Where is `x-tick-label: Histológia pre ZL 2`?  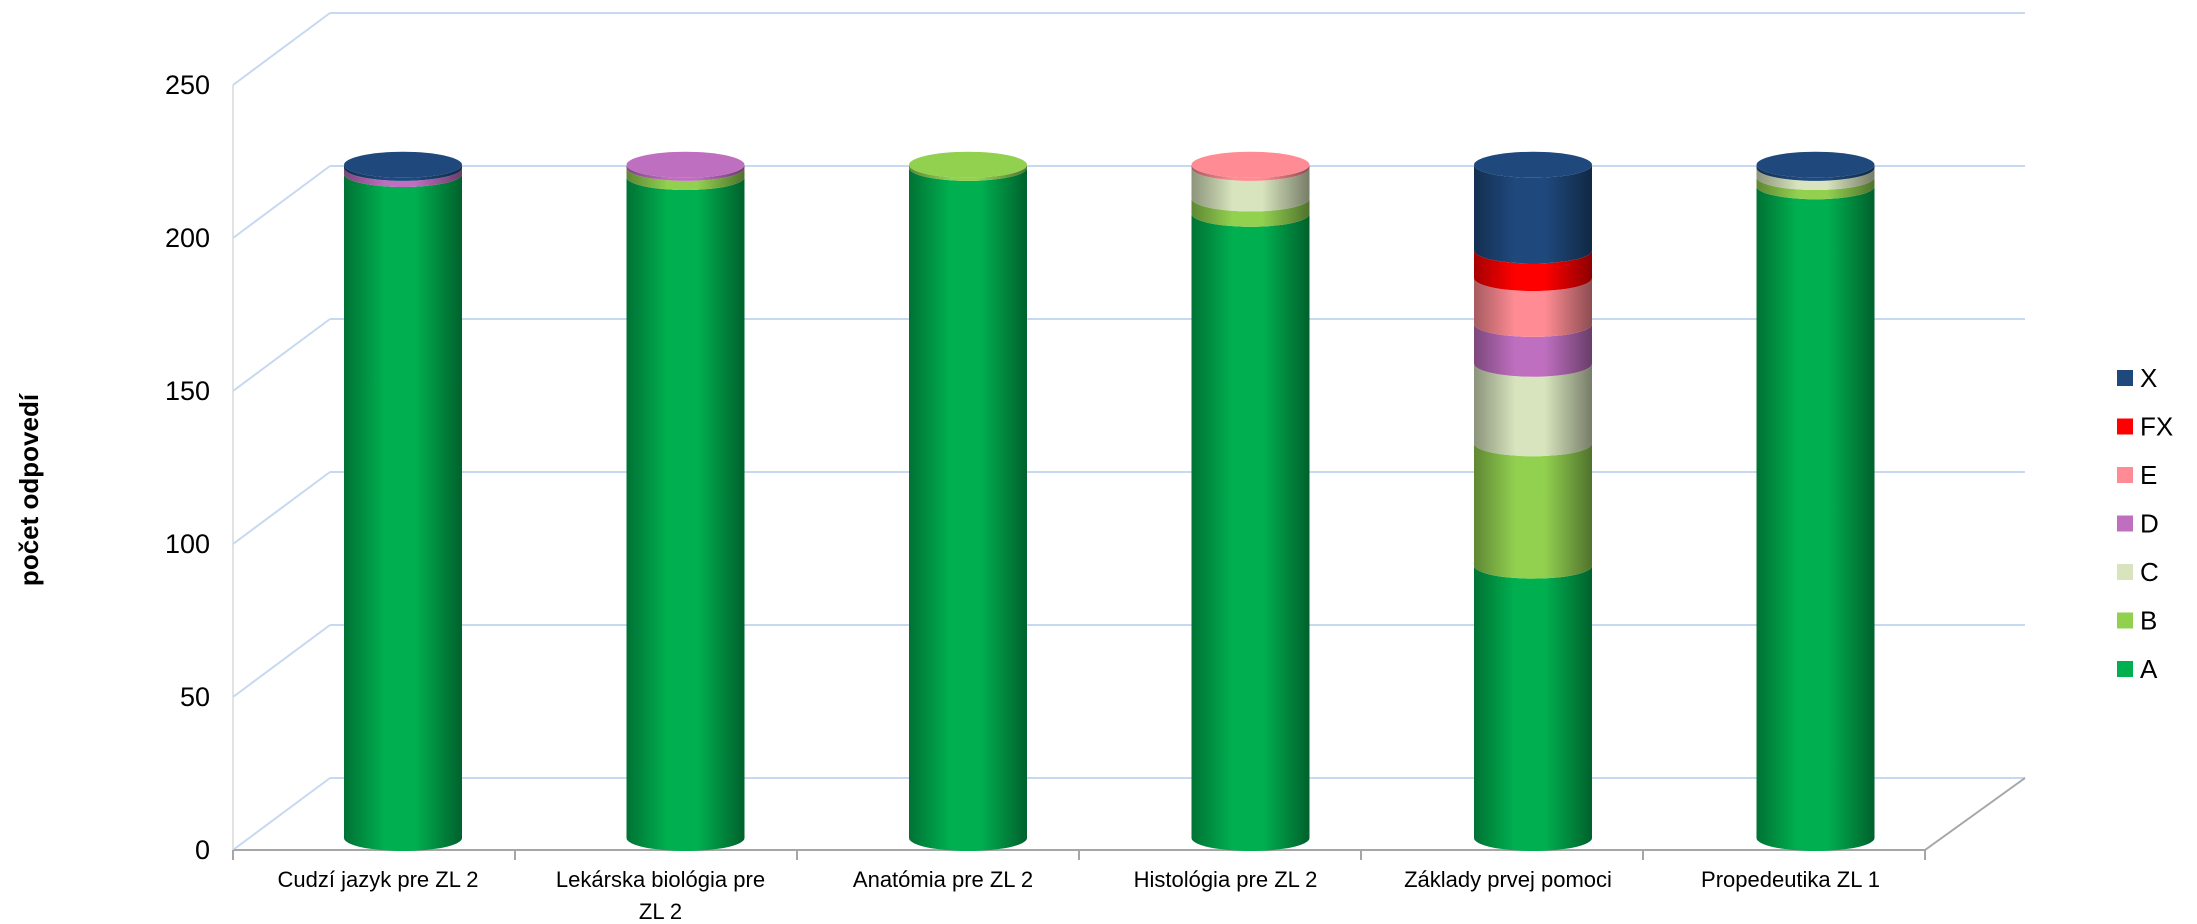
x-tick-label: Histológia pre ZL 2 is located at coordinates (1226, 879).